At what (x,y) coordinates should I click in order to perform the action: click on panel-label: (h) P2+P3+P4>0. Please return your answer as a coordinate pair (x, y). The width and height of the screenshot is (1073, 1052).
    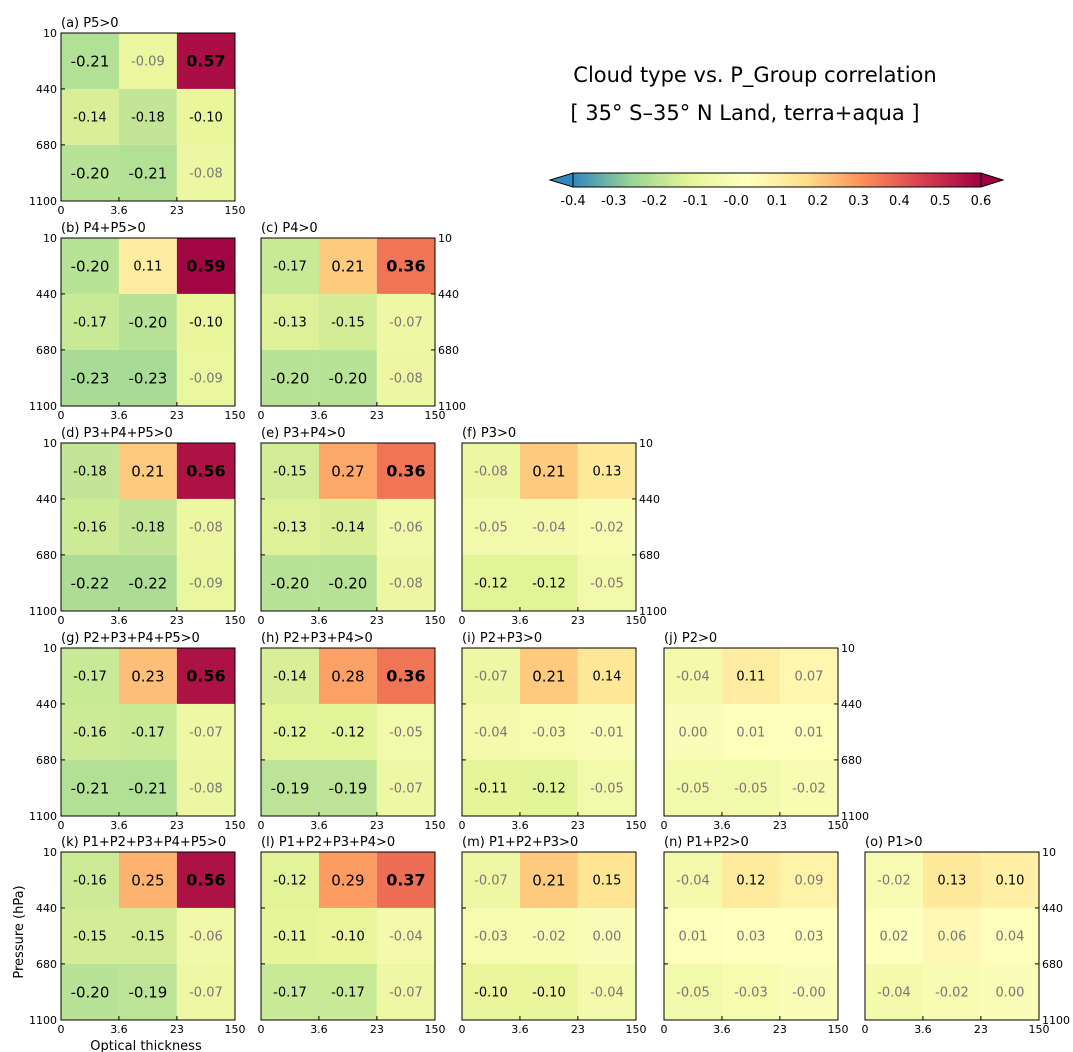
    Looking at the image, I should click on (317, 638).